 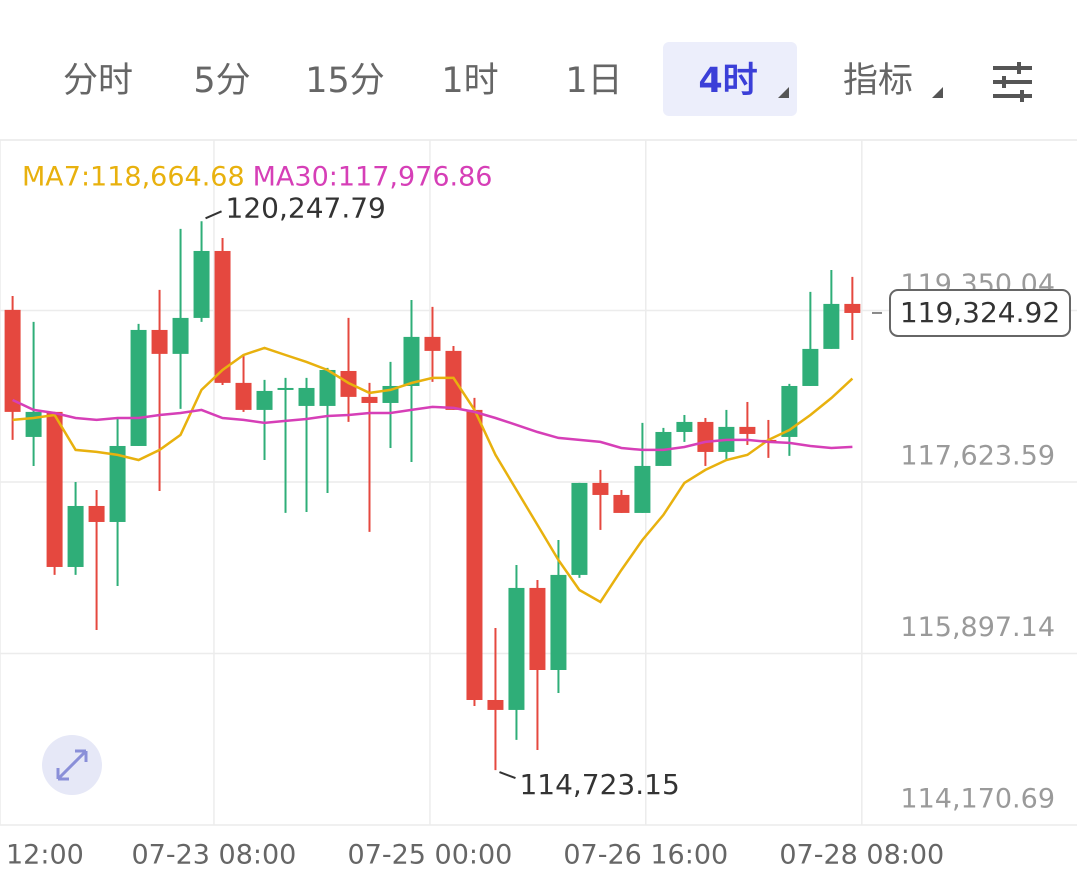 What do you see at coordinates (98, 81) in the screenshot?
I see `tab: 分时` at bounding box center [98, 81].